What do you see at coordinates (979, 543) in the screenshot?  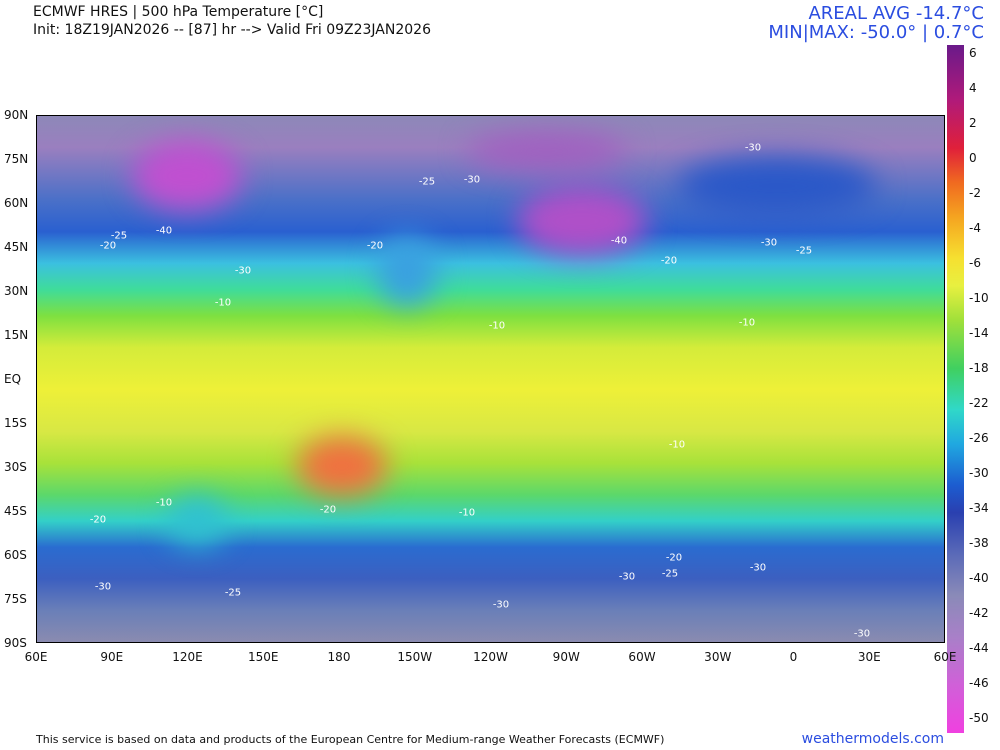 I see `colorbar-label: -38` at bounding box center [979, 543].